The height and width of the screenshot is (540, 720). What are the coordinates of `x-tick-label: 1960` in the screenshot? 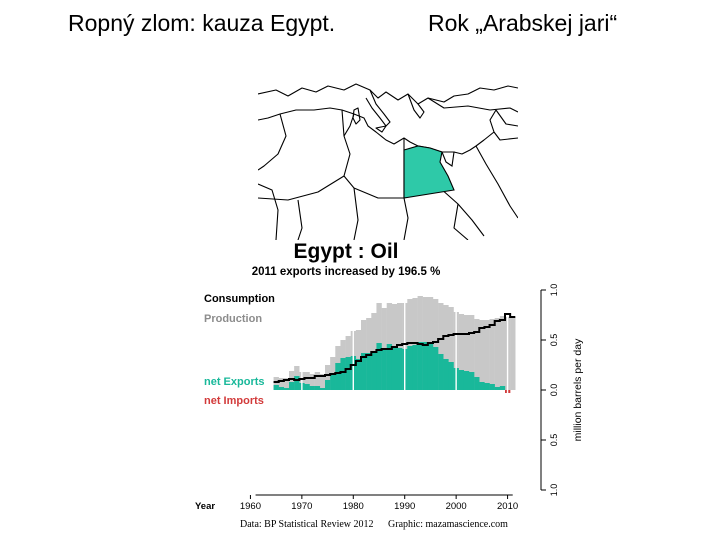 It's located at (250, 506).